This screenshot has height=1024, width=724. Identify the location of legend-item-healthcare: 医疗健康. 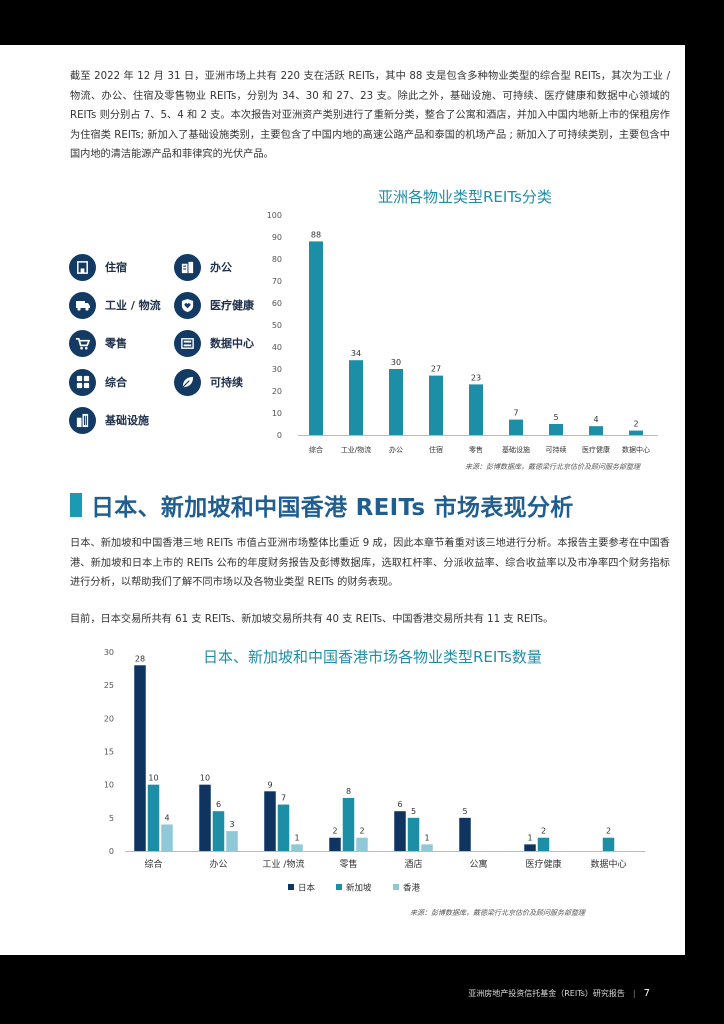
(214, 305).